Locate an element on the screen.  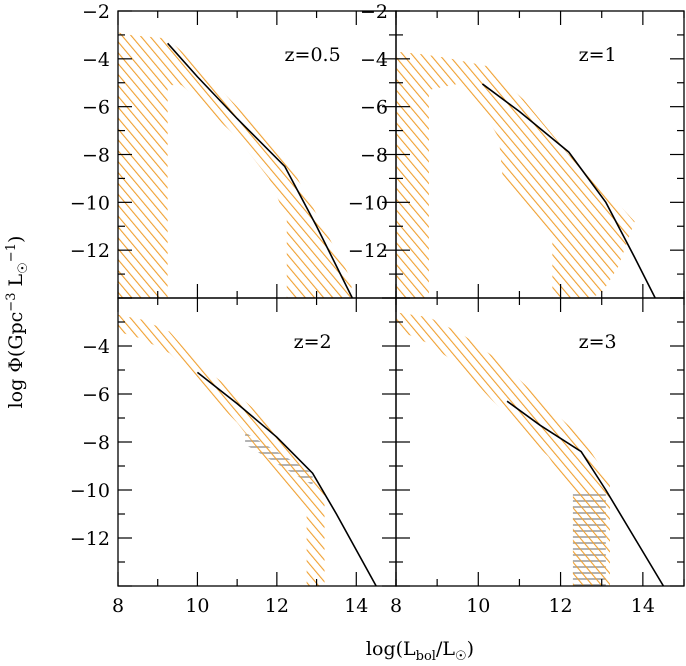
x-axis-title: log(Lbol/L☉) is located at coordinates (420, 649).